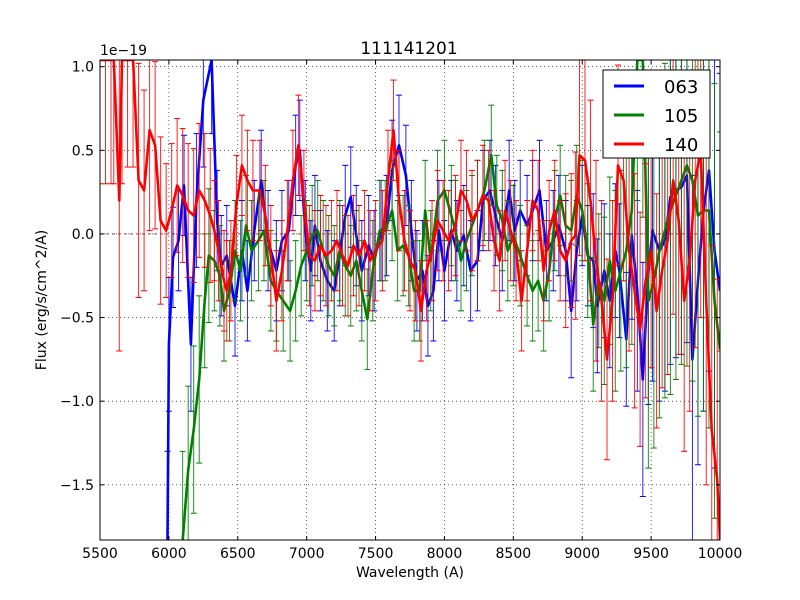 The width and height of the screenshot is (800, 600). I want to click on x-tick-label: 7000, so click(307, 554).